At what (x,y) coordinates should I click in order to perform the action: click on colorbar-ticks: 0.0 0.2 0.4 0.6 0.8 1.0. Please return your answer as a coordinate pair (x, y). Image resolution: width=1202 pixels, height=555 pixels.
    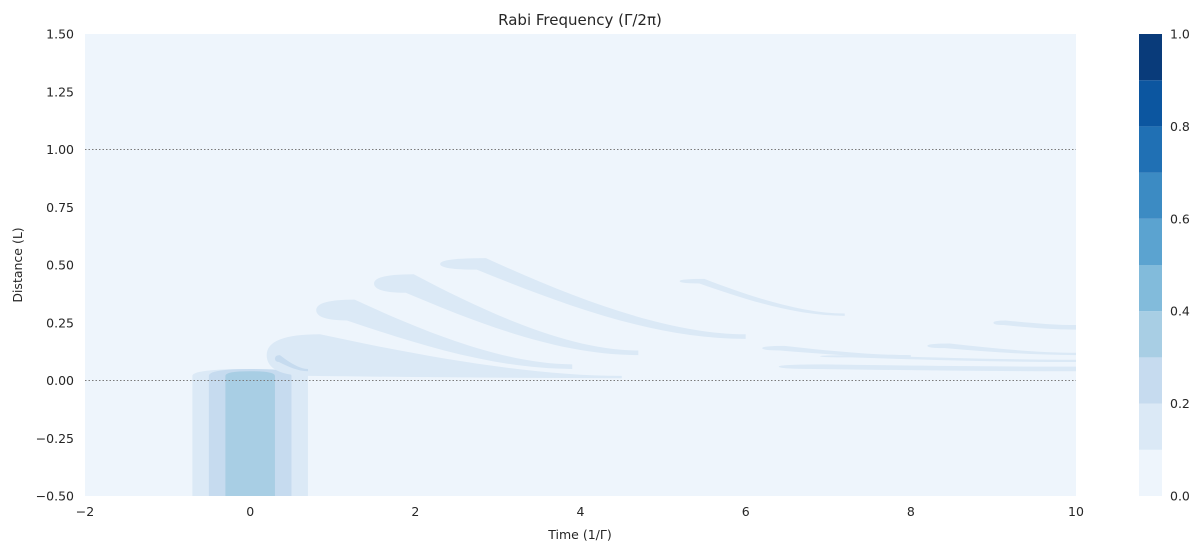
    Looking at the image, I should click on (1180, 265).